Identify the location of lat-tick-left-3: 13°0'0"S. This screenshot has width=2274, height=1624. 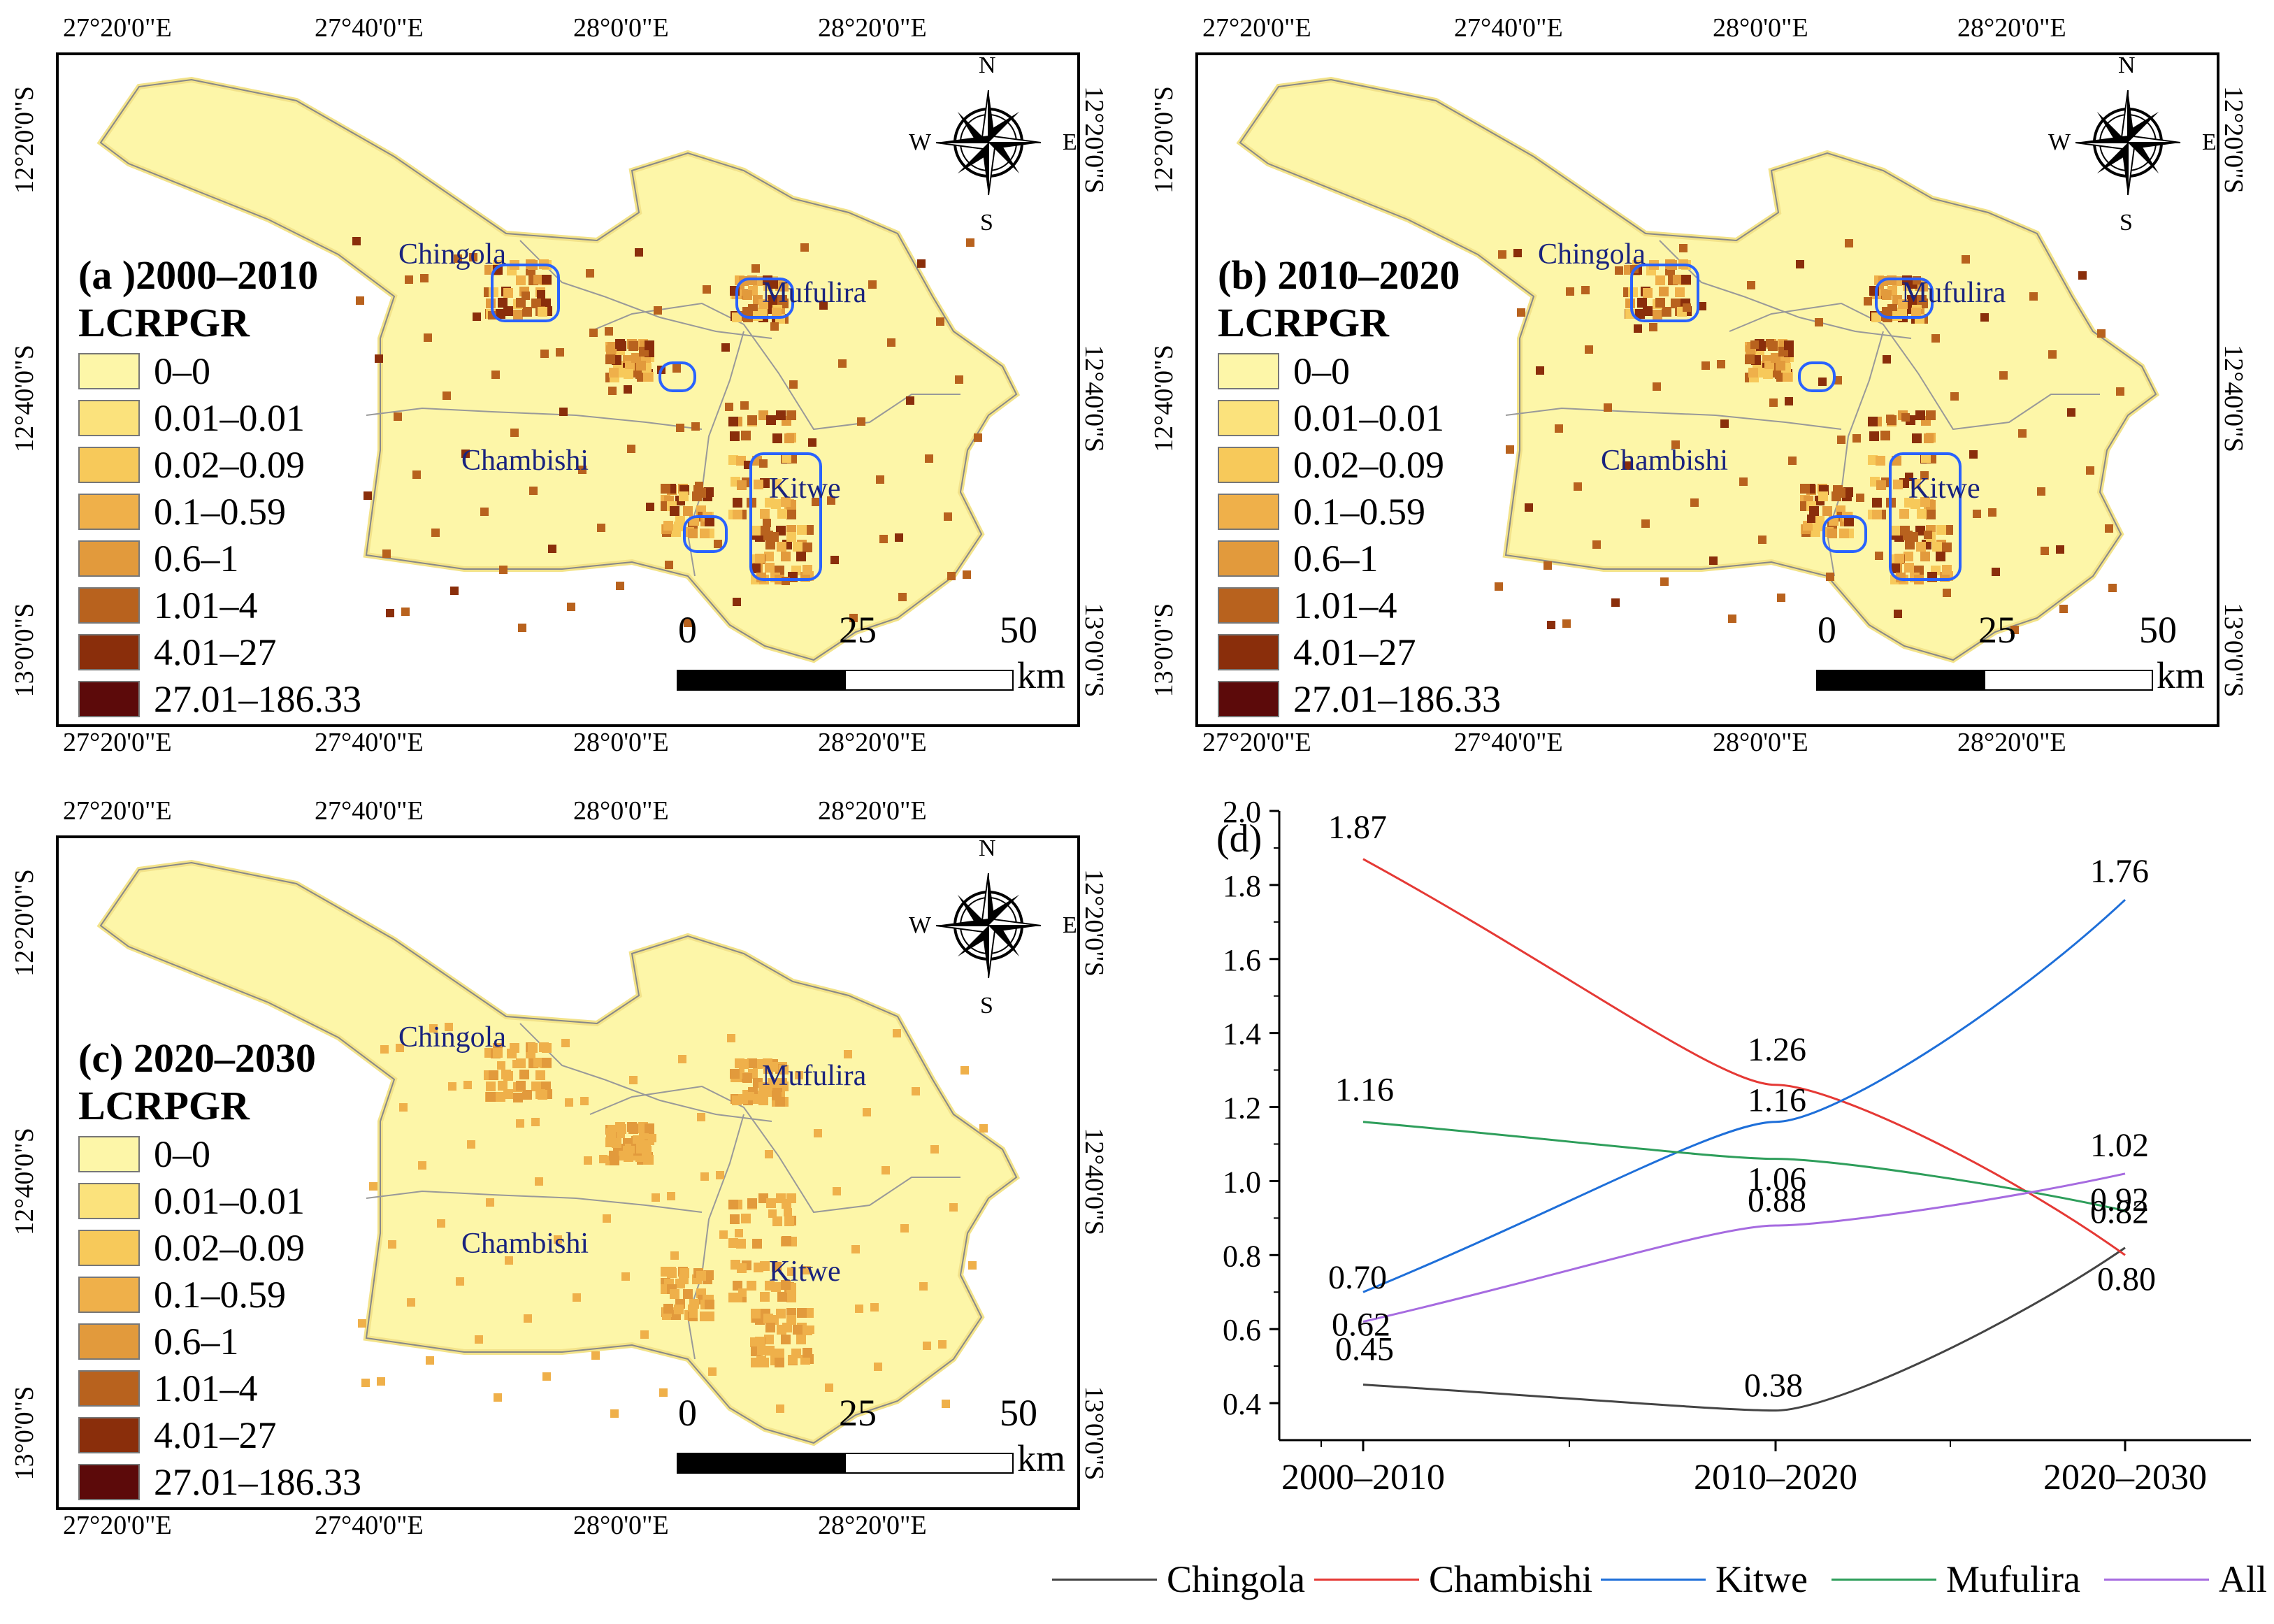
(1164, 650).